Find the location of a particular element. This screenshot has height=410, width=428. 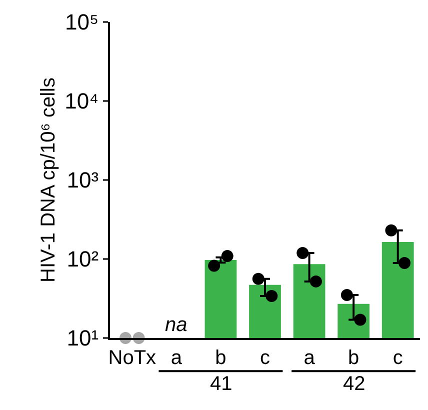

y-tick-label: 10⁵ is located at coordinates (82, 22).